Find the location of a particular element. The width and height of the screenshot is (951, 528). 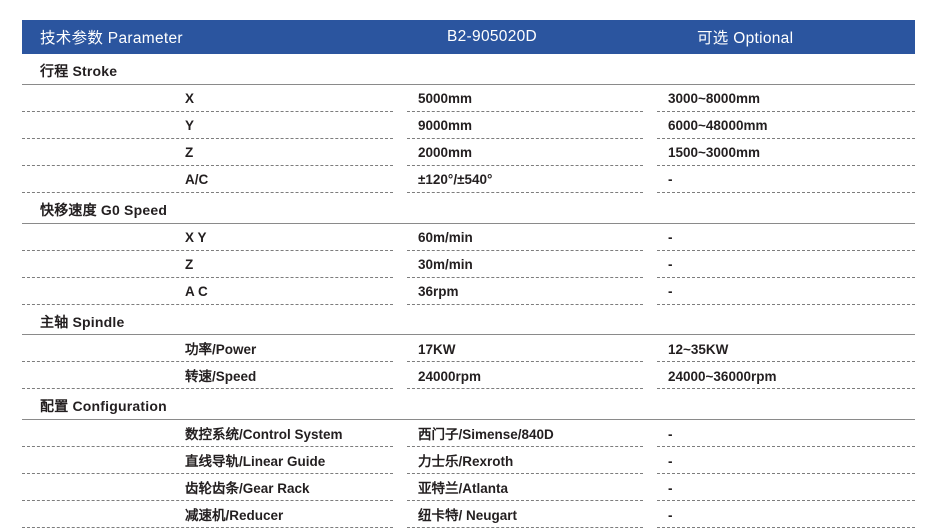

row-value-cell: 36rpm is located at coordinates (525, 291).